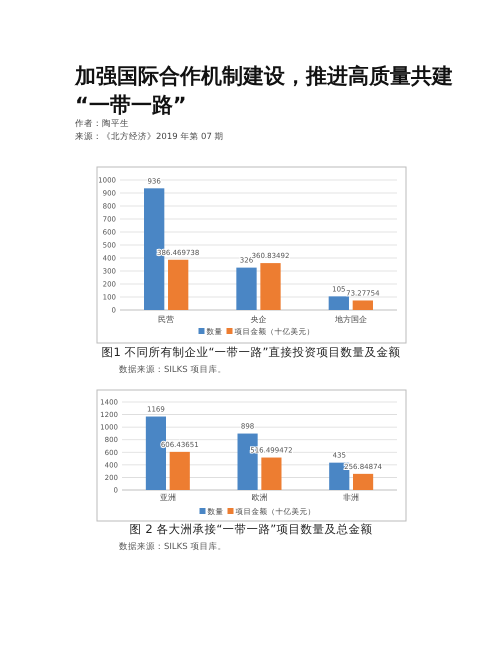 The image size is (502, 649). Describe the element at coordinates (166, 319) in the screenshot. I see `x-tick-label: 民营` at that location.